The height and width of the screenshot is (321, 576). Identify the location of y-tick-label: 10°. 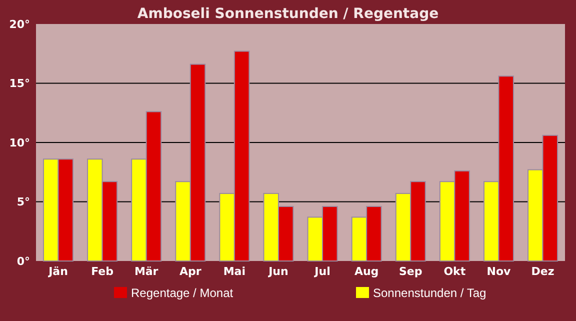
(19, 143).